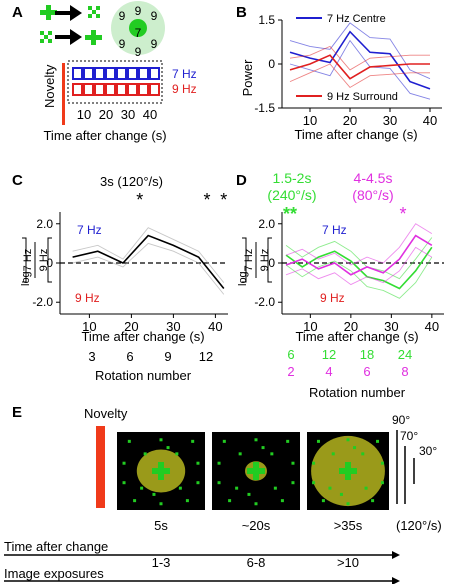 This screenshot has width=454, height=584. What do you see at coordinates (362, 97) in the screenshot?
I see `legend-9hz-surround: 9 Hz Surround` at bounding box center [362, 97].